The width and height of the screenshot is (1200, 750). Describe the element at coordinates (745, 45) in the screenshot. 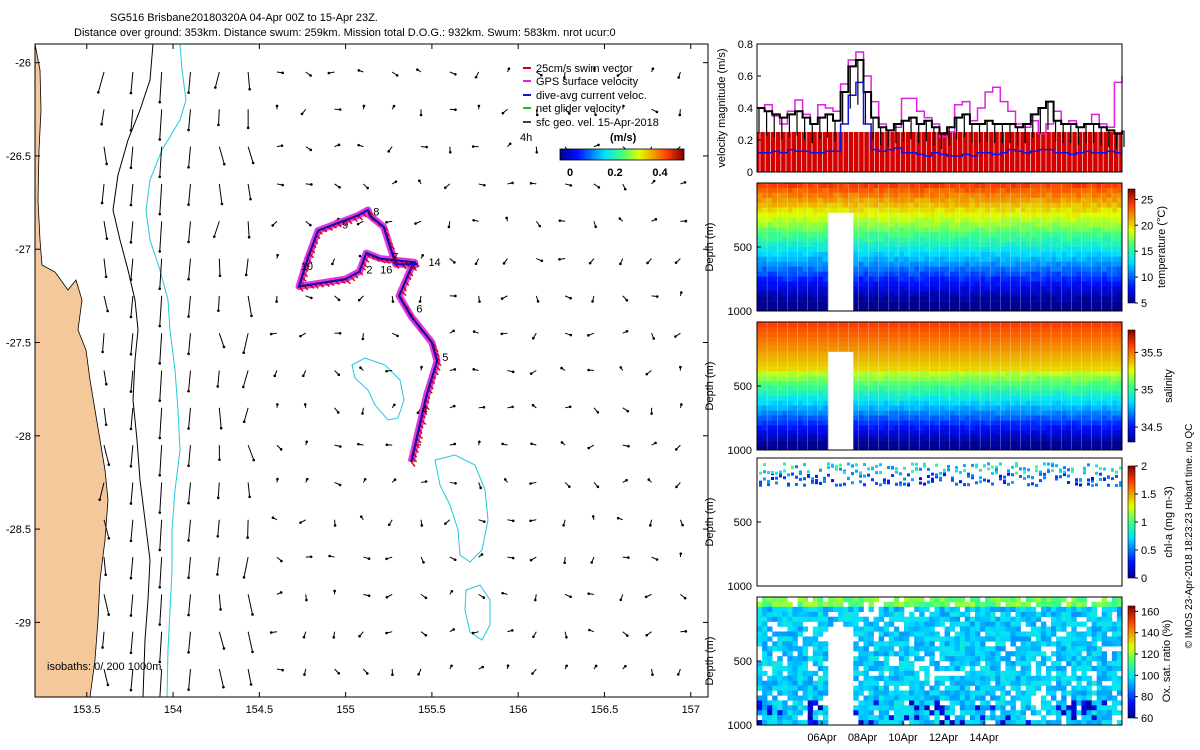

I see `vel-ytick-label: 0.8` at that location.